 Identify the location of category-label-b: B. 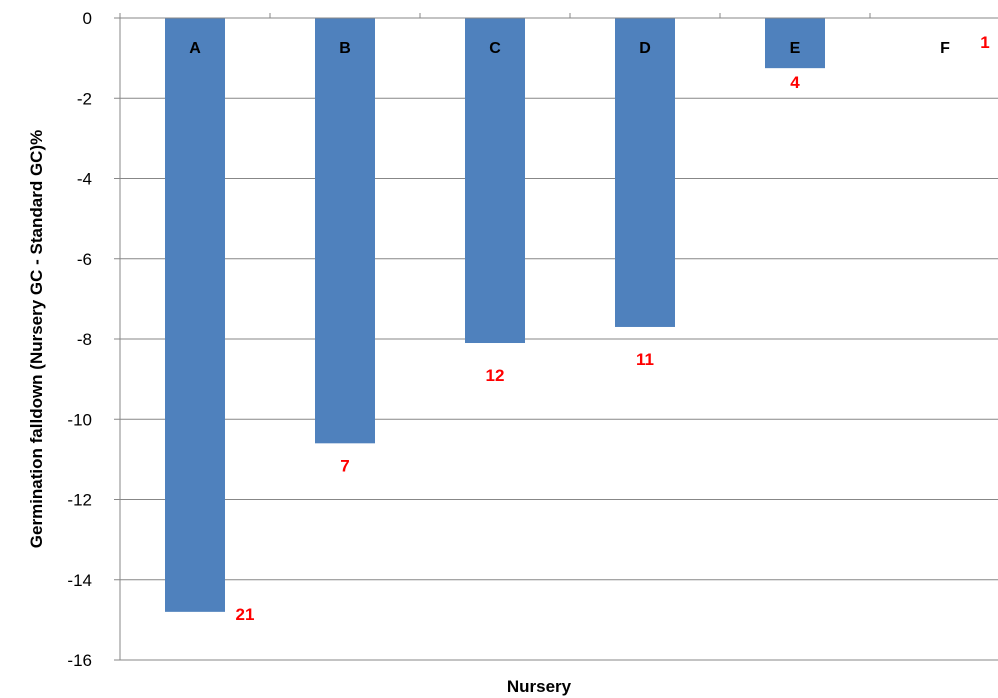
(345, 48).